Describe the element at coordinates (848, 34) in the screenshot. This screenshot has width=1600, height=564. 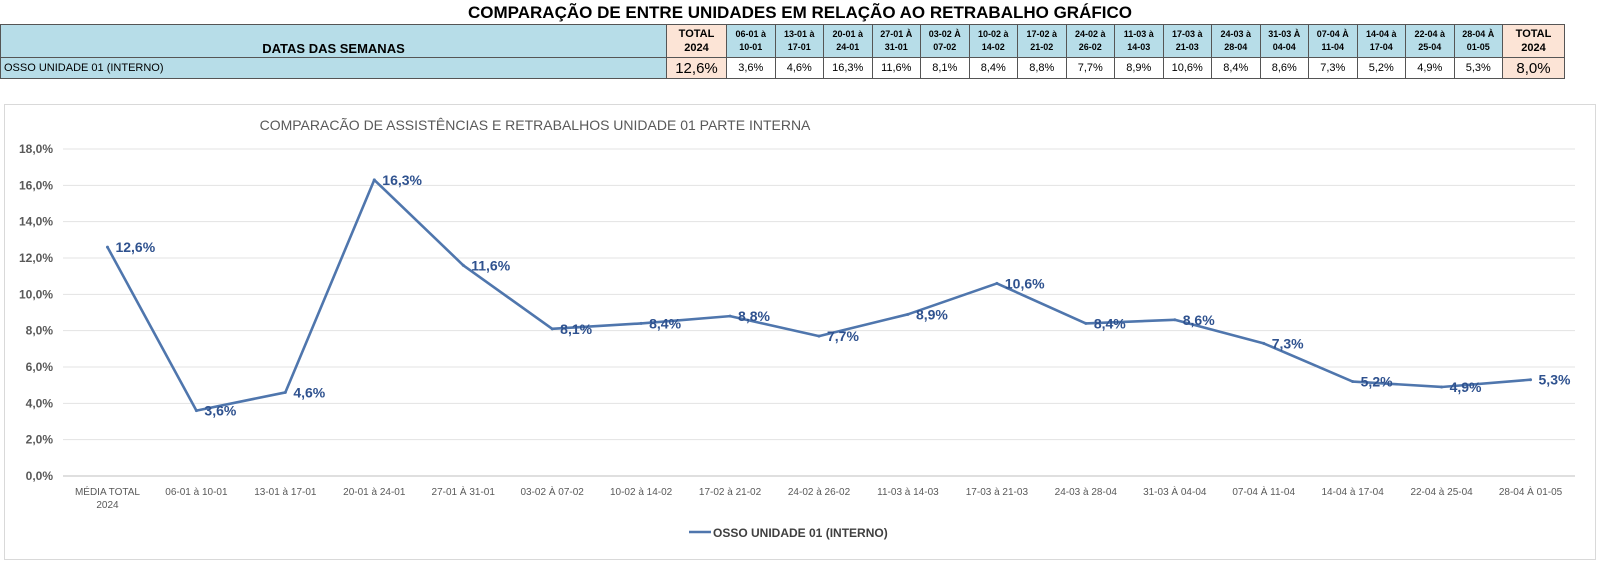
I see `week-header-line1: 20-01 à` at that location.